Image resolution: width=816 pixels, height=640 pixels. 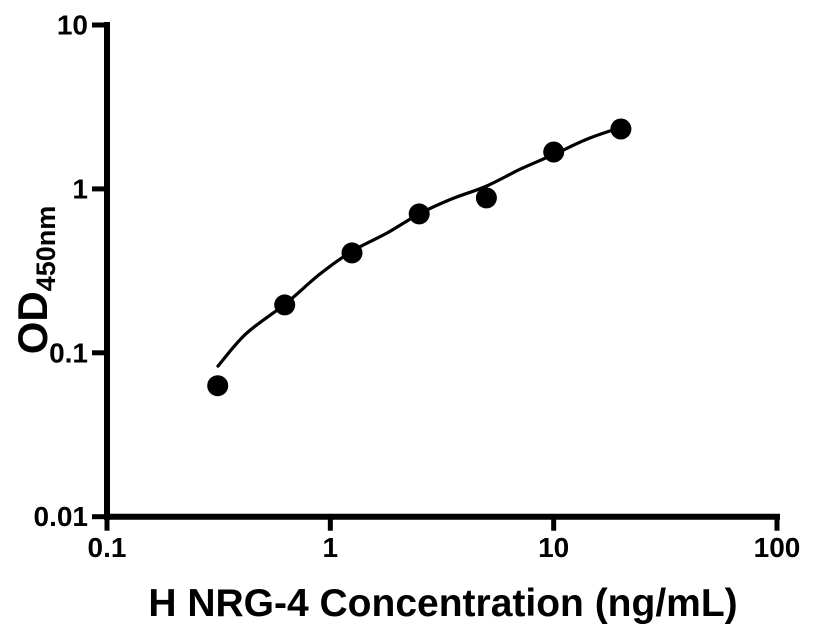 I want to click on data-point-0.313ng-ml, so click(x=218, y=386).